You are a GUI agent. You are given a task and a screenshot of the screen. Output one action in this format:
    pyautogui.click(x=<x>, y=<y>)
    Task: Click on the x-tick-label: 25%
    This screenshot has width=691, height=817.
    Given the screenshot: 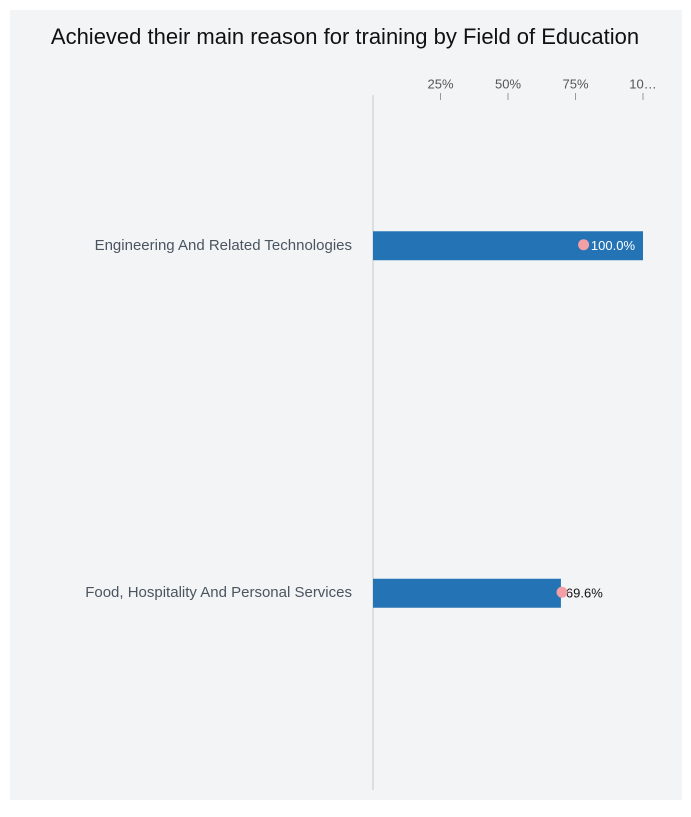 What is the action you would take?
    pyautogui.click(x=440, y=83)
    